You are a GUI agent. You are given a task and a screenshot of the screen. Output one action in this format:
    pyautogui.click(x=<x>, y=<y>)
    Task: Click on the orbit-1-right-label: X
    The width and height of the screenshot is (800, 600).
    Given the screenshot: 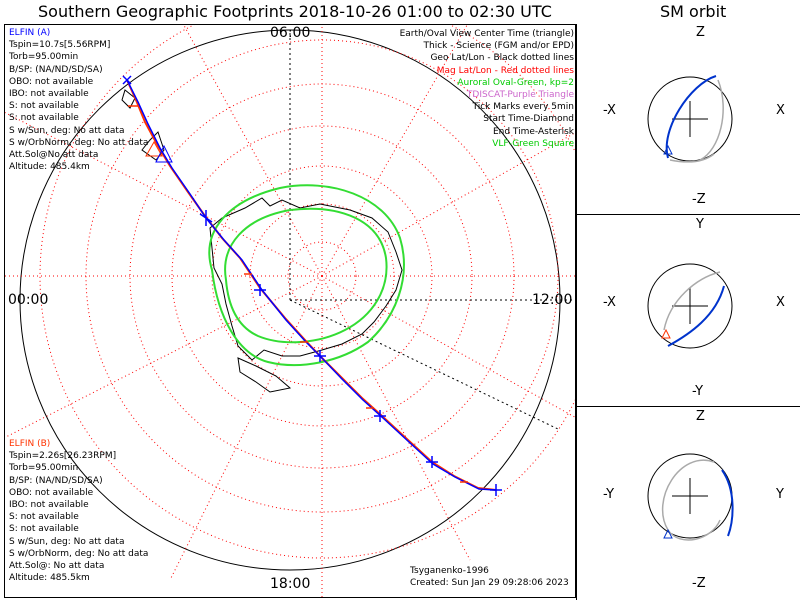 What is the action you would take?
    pyautogui.click(x=780, y=110)
    